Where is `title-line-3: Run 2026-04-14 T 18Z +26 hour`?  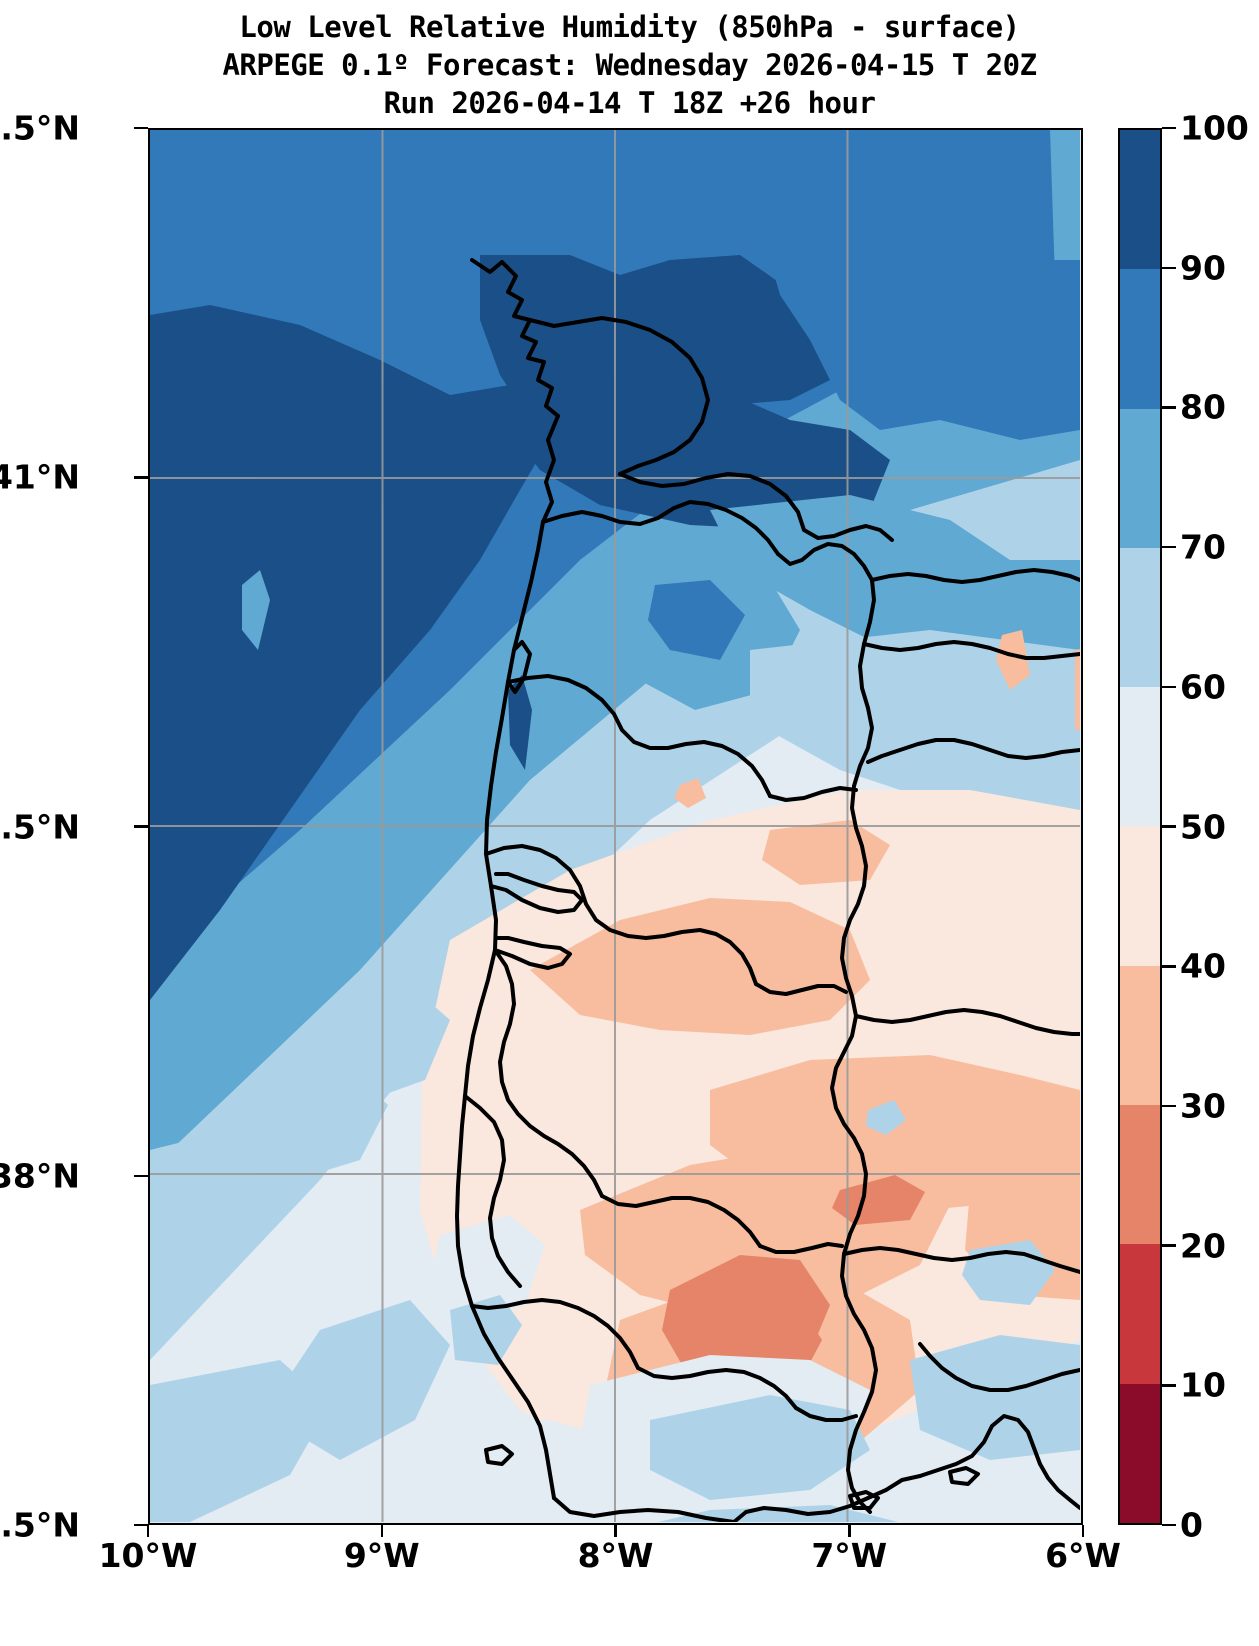 title-line-3: Run 2026-04-14 T 18Z +26 hour is located at coordinates (629, 103).